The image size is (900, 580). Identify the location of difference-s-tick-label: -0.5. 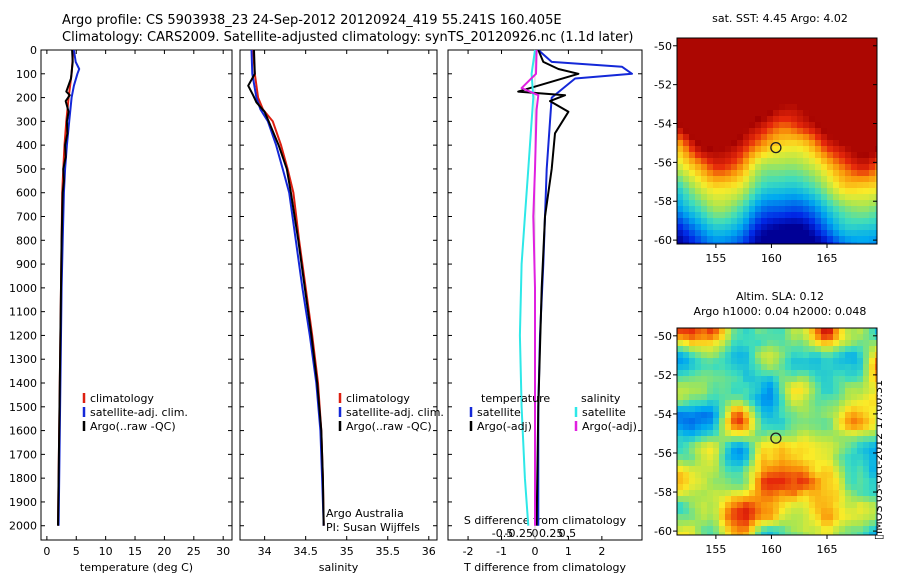
(502, 533).